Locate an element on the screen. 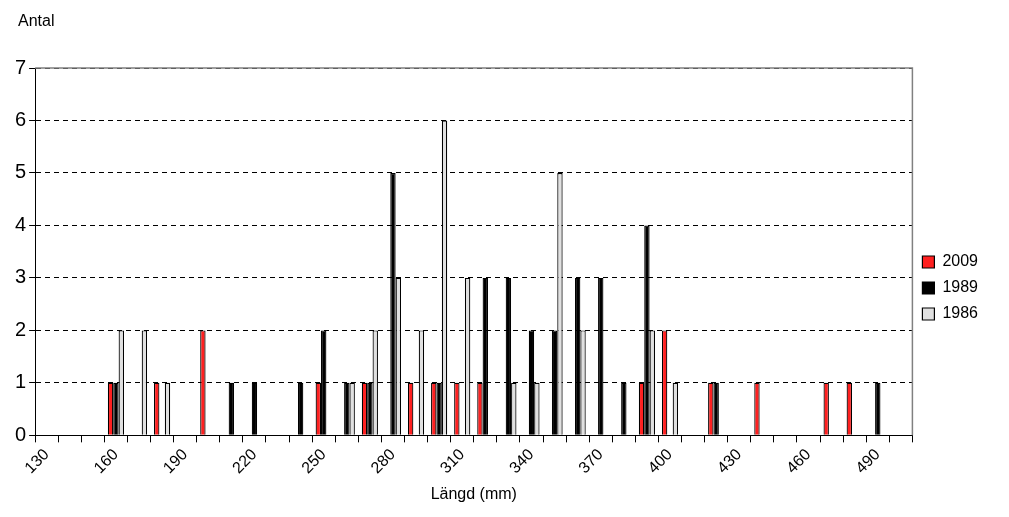 Image resolution: width=1009 pixels, height=517 pixels. x-tick-label: 220 is located at coordinates (244, 461).